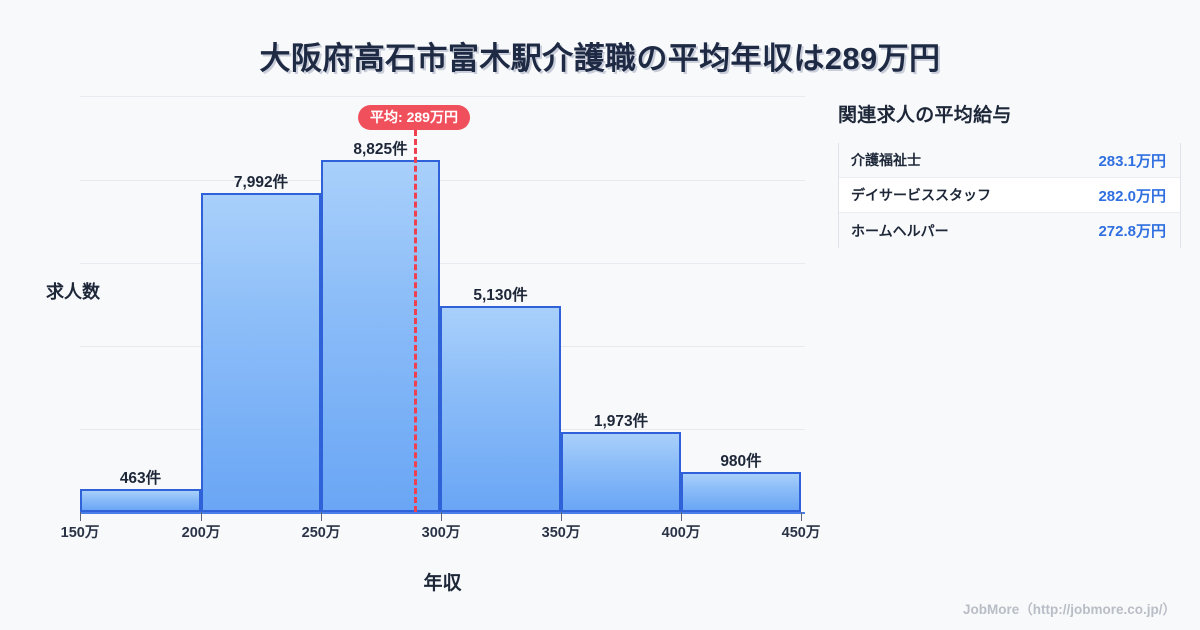 This screenshot has height=630, width=1200. I want to click on job-salary-value: 282.0万円, so click(1132, 196).